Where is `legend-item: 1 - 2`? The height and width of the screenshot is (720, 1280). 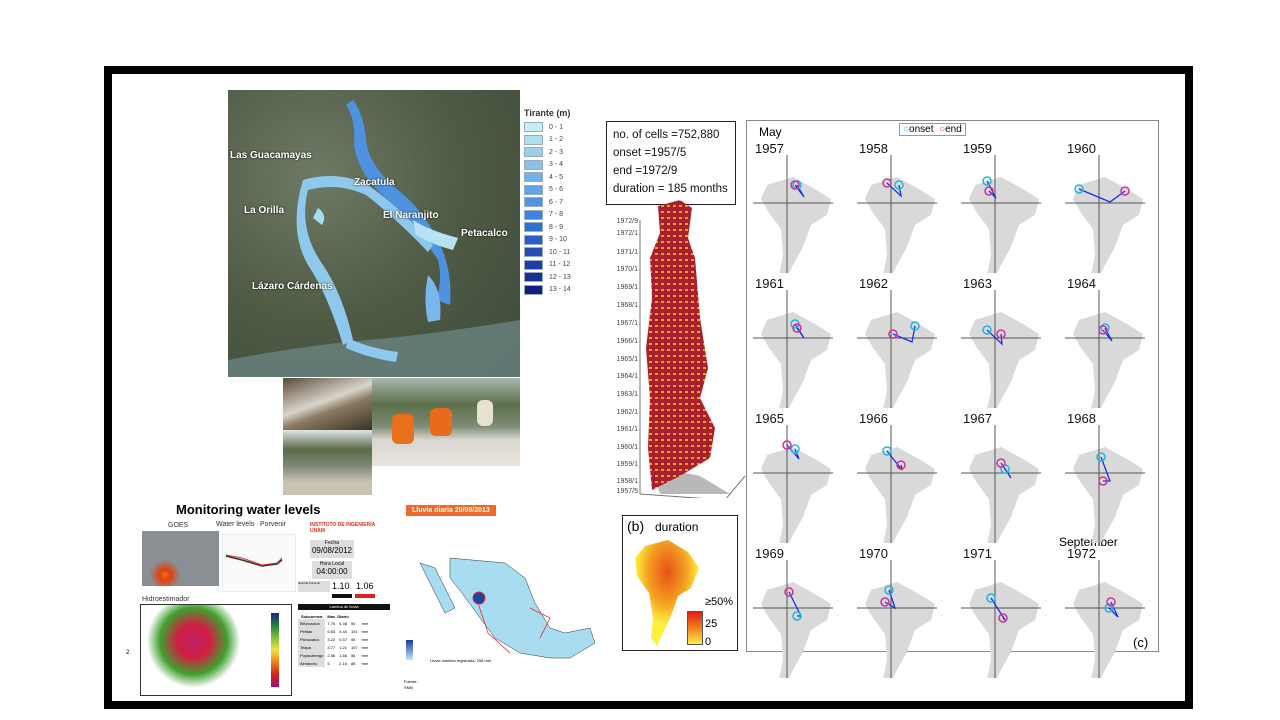 legend-item: 1 - 2 is located at coordinates (564, 140).